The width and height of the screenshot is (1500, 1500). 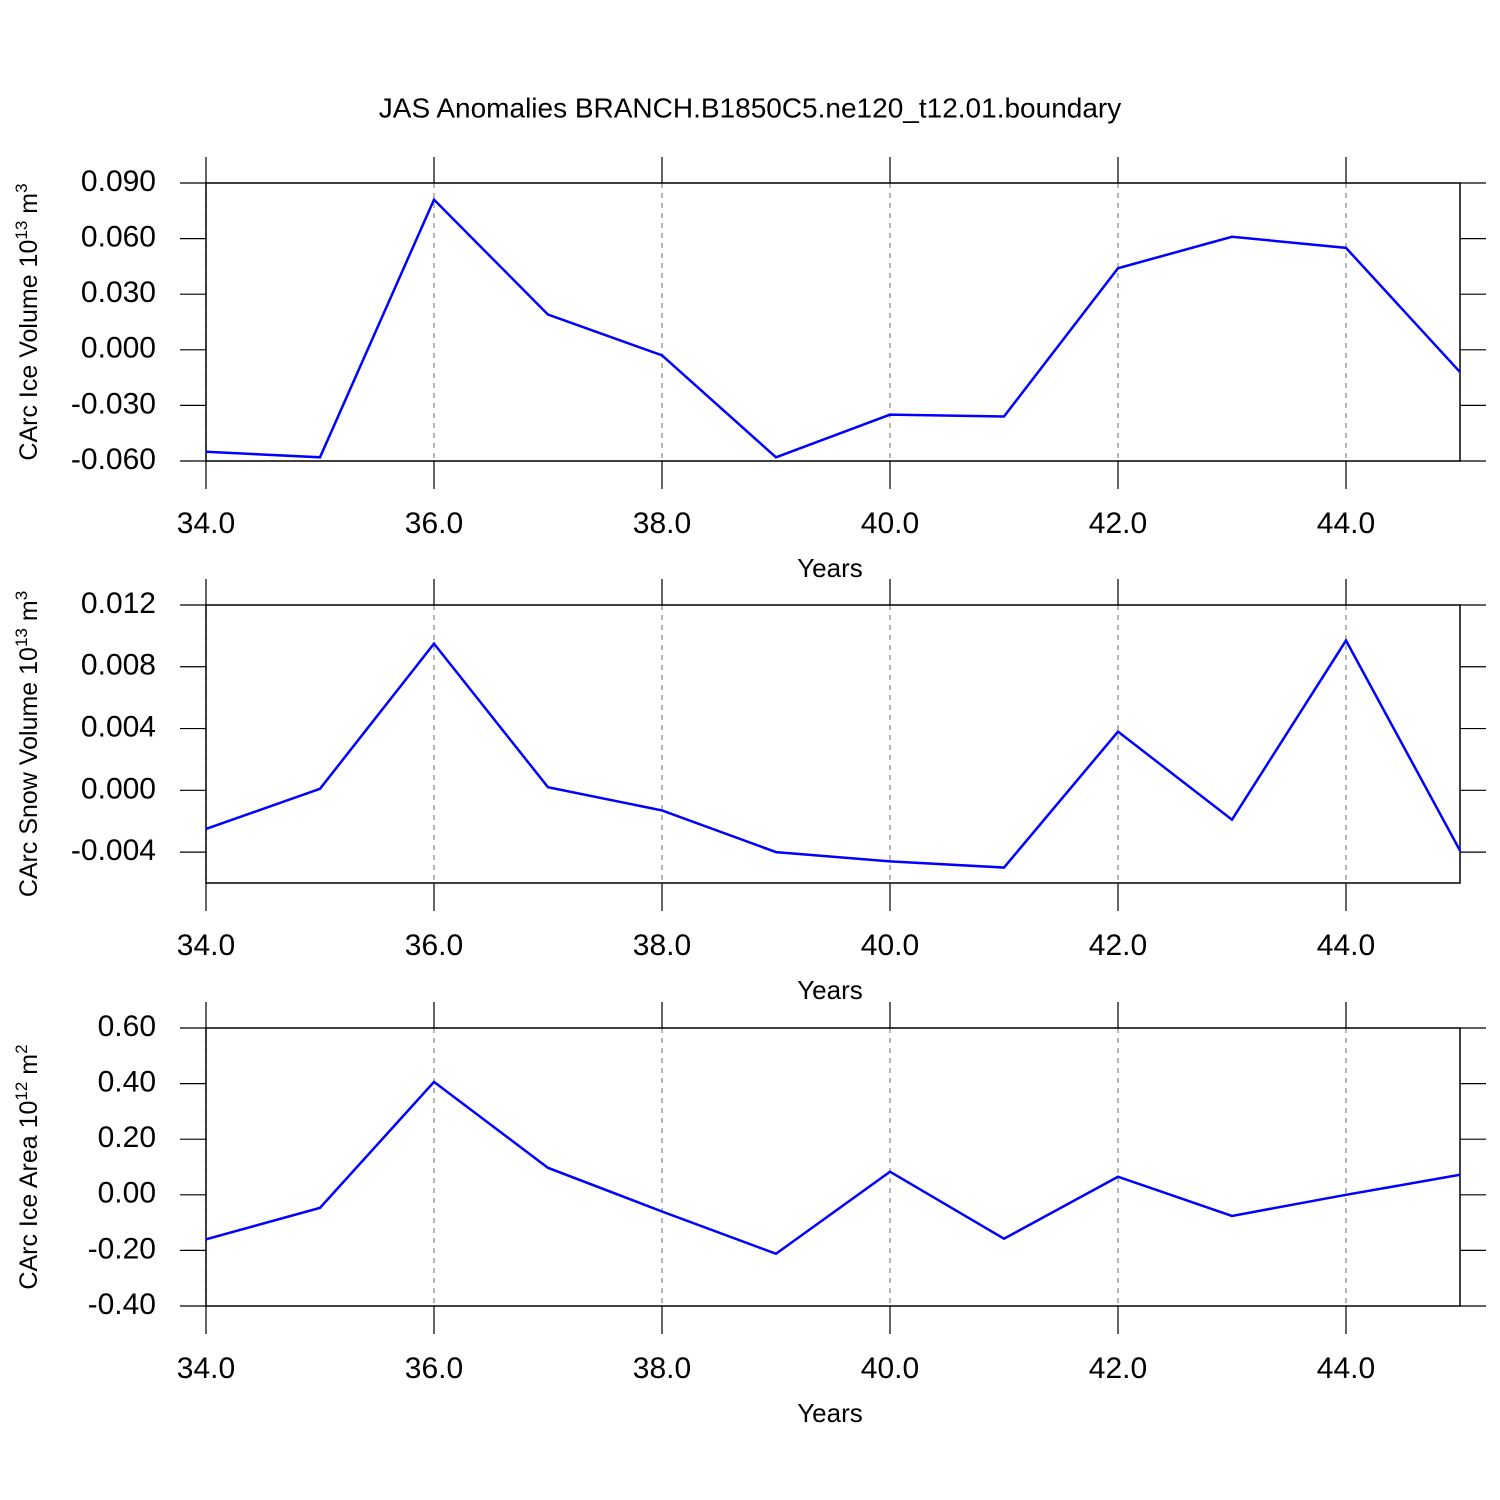 What do you see at coordinates (29, 772) in the screenshot?
I see `label-part: CArc Snow Volume 10` at bounding box center [29, 772].